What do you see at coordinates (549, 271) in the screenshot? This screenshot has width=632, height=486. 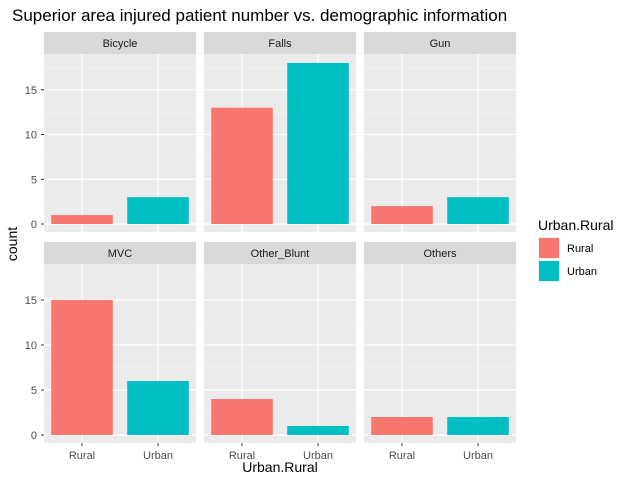 I see `legend-swatch-urban` at bounding box center [549, 271].